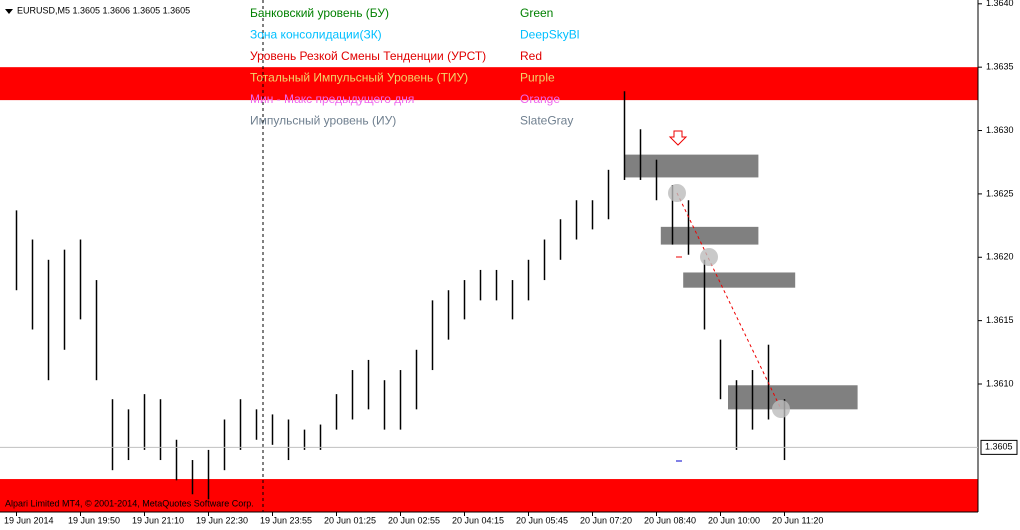  Describe the element at coordinates (540, 99) in the screenshot. I see `legend-color-name: Orange` at that location.